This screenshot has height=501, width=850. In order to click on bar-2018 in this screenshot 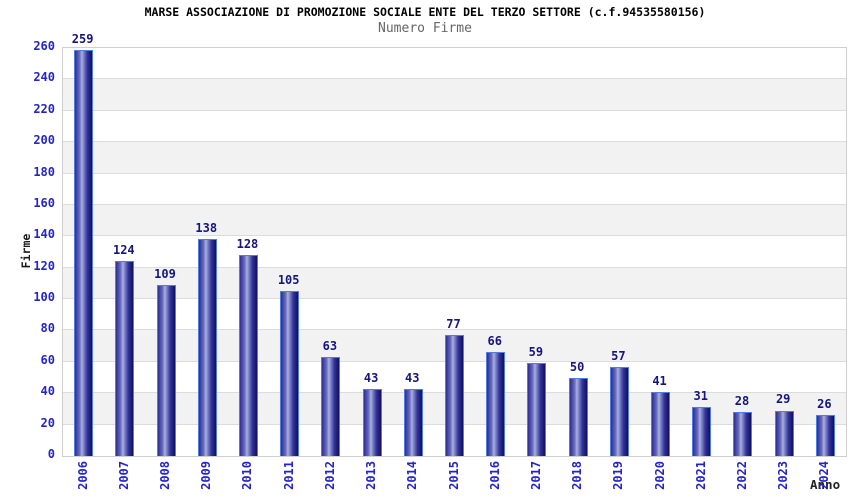, I will do `click(578, 416)`.